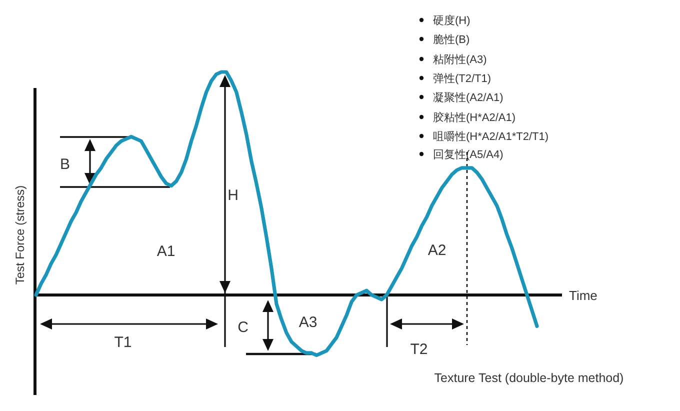 This screenshot has height=411, width=680. I want to click on annotation: T1, so click(123, 342).